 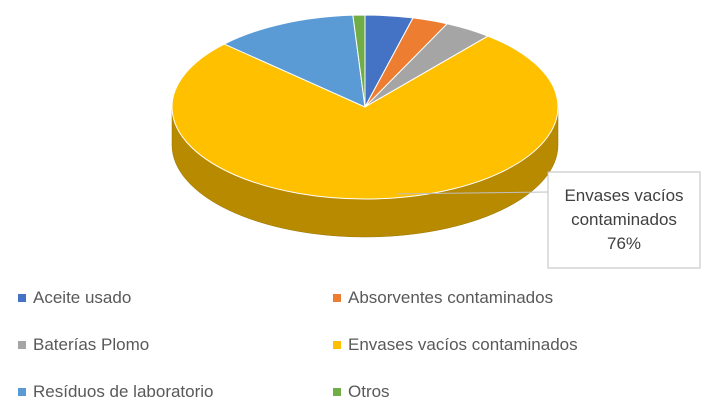 What do you see at coordinates (473, 193) in the screenshot?
I see `leader-line` at bounding box center [473, 193].